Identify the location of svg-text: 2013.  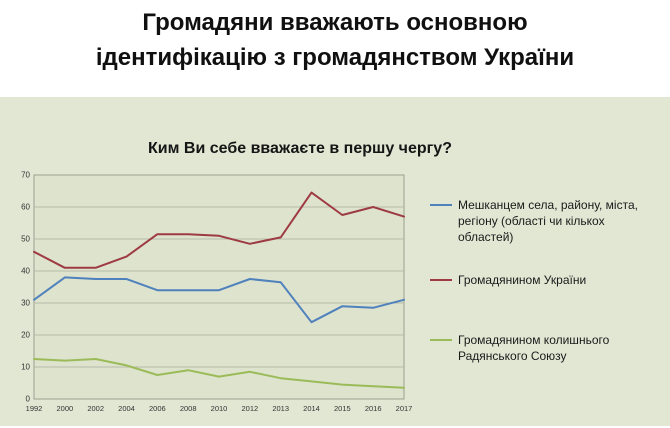
(280, 408).